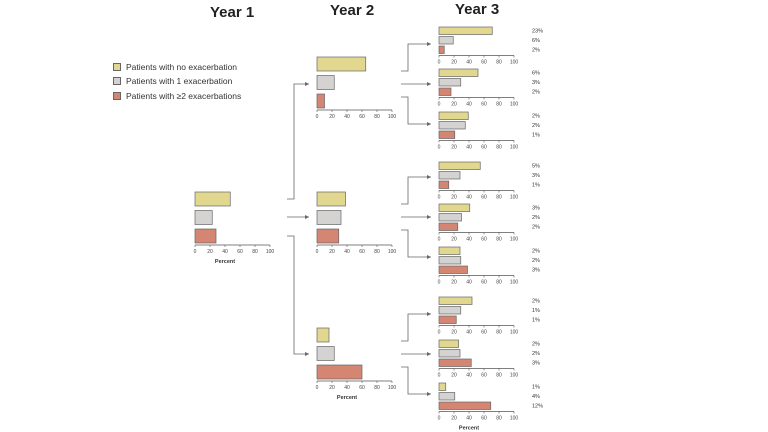 Image resolution: width=768 pixels, height=432 pixels. What do you see at coordinates (499, 63) in the screenshot?
I see `year3-panel-1-tick-label-80: 80` at bounding box center [499, 63].